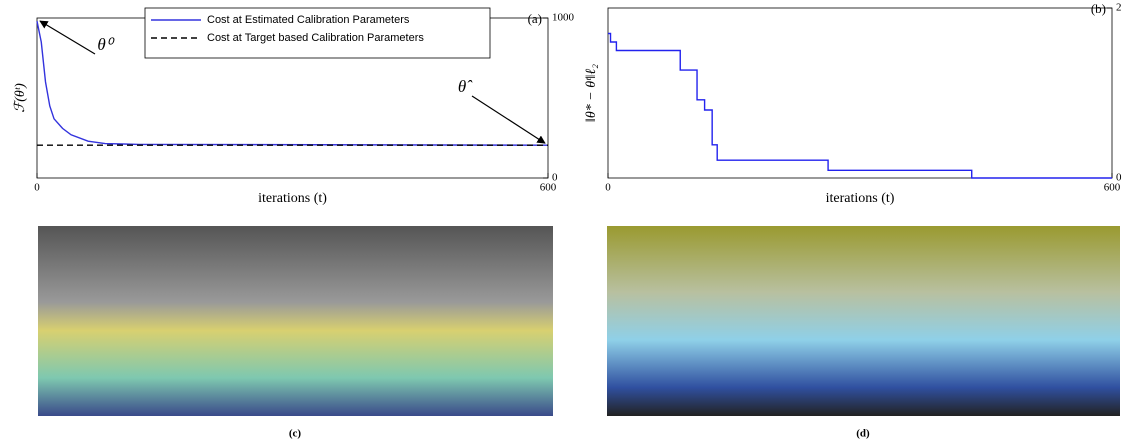 The width and height of the screenshot is (1136, 444). I want to click on legend-label: Cost at Estimated Calibration Parameters, so click(308, 20).